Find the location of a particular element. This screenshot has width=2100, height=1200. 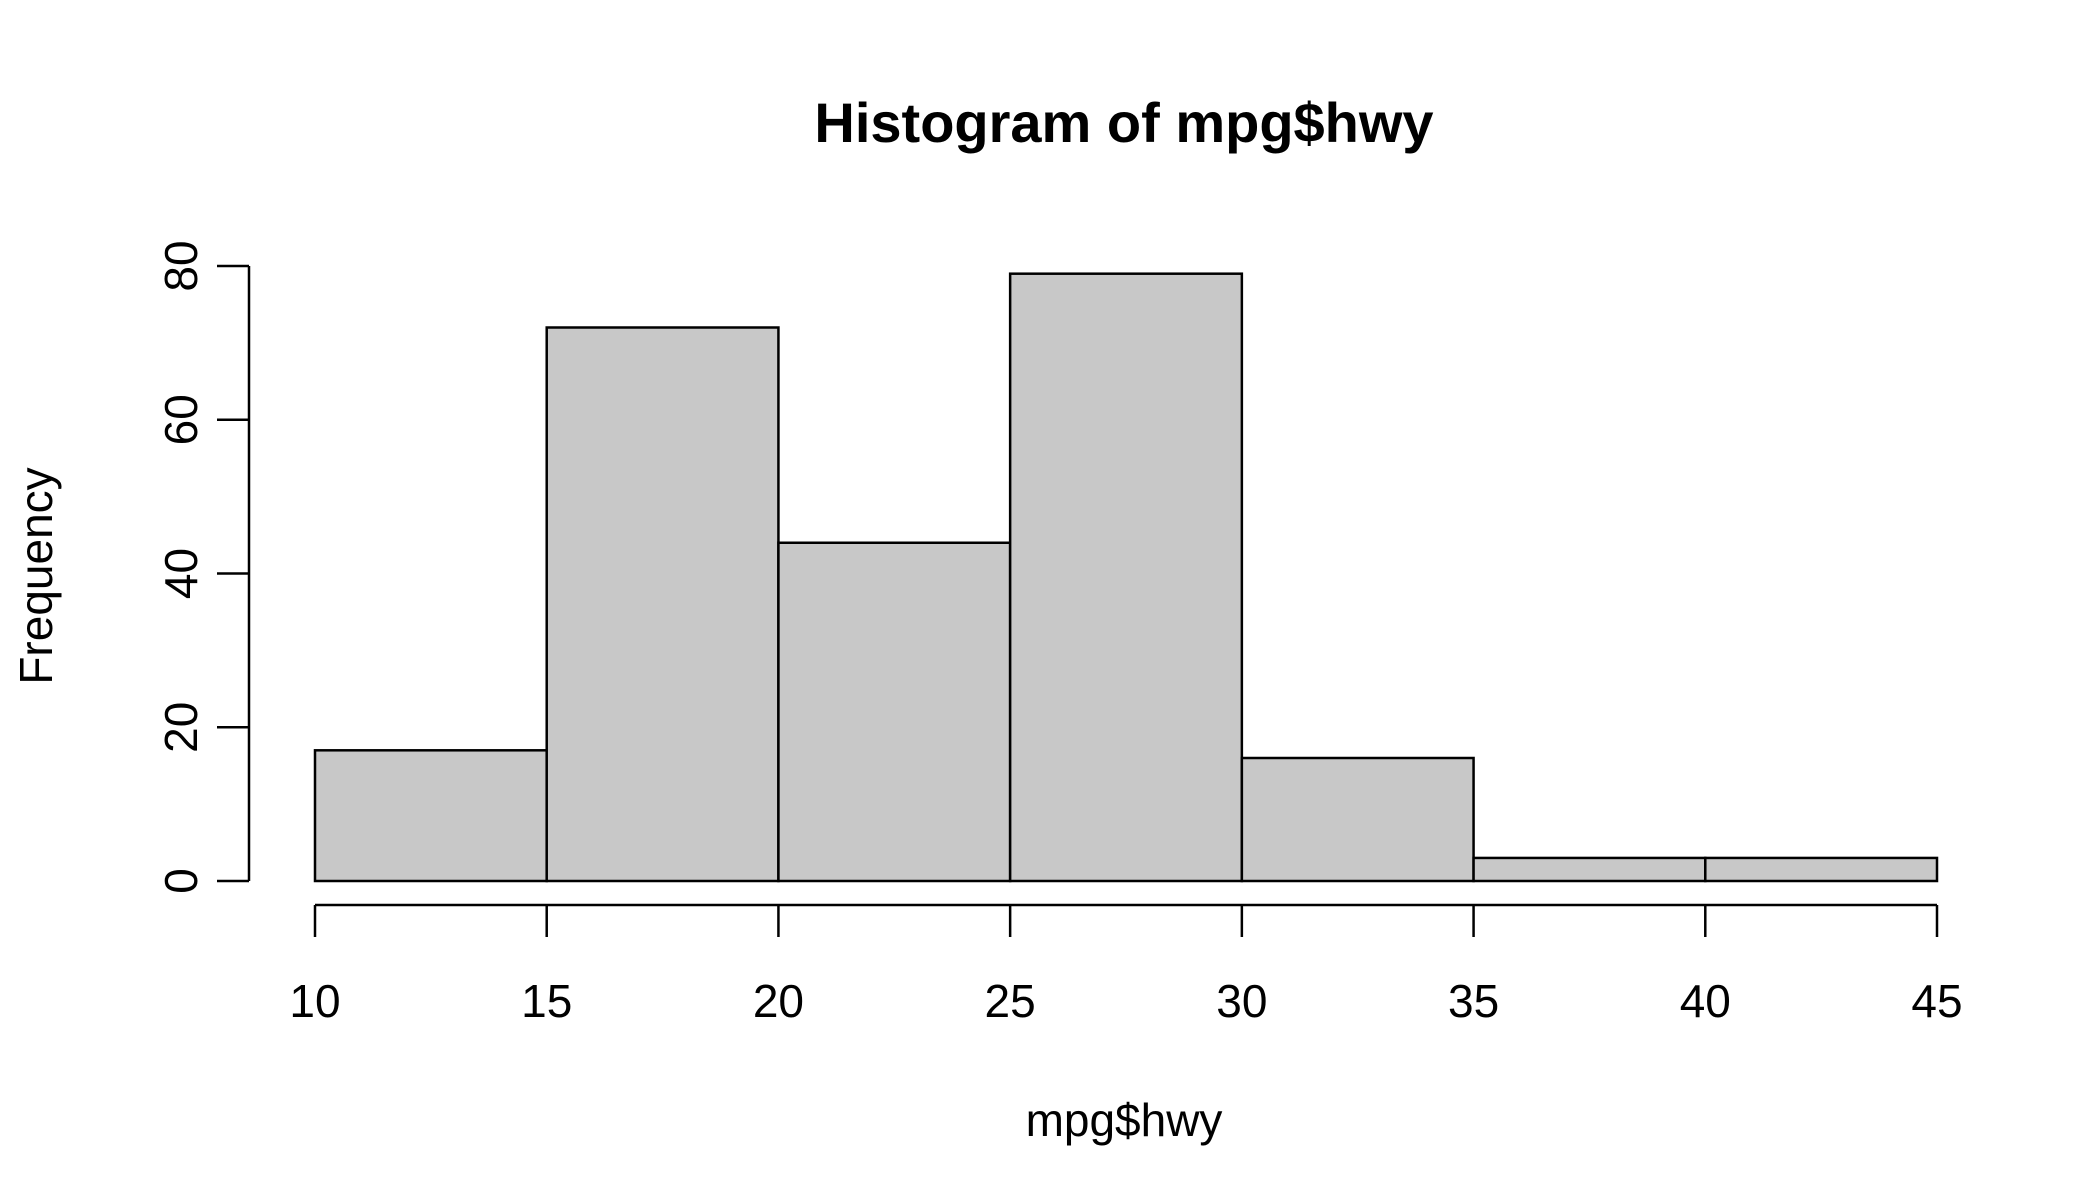

x-axis: 10 15 20 25 30 35 40 45 is located at coordinates (1126, 965).